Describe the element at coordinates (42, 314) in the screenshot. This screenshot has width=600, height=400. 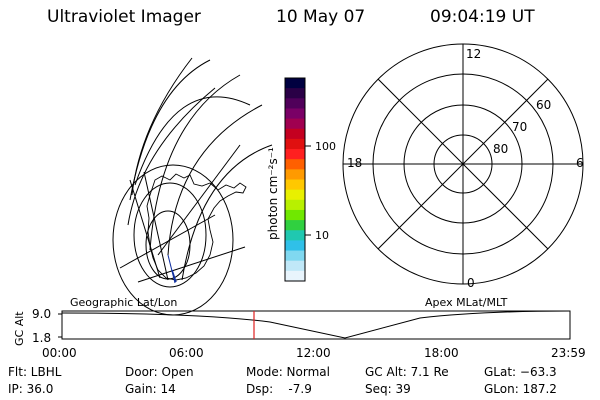
I see `altitude-tick-9: 9.0` at that location.